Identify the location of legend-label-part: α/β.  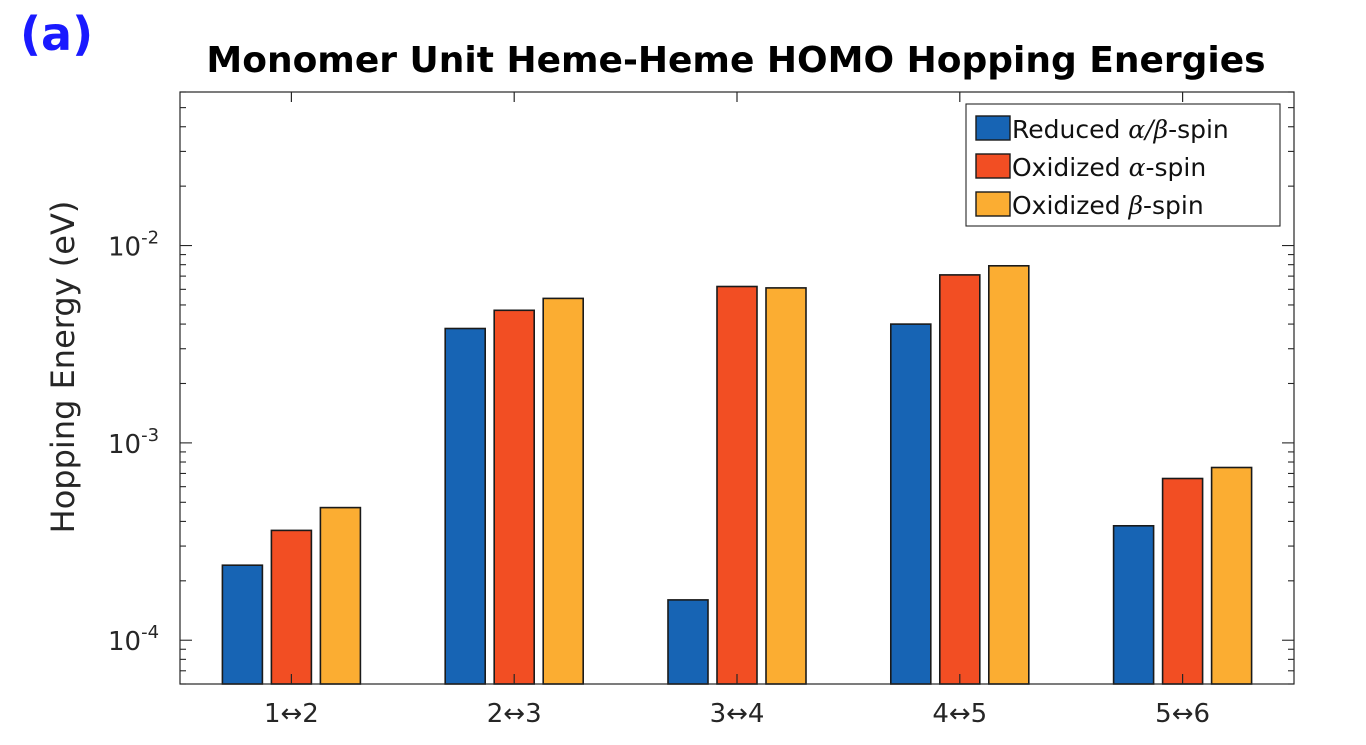
(1148, 129).